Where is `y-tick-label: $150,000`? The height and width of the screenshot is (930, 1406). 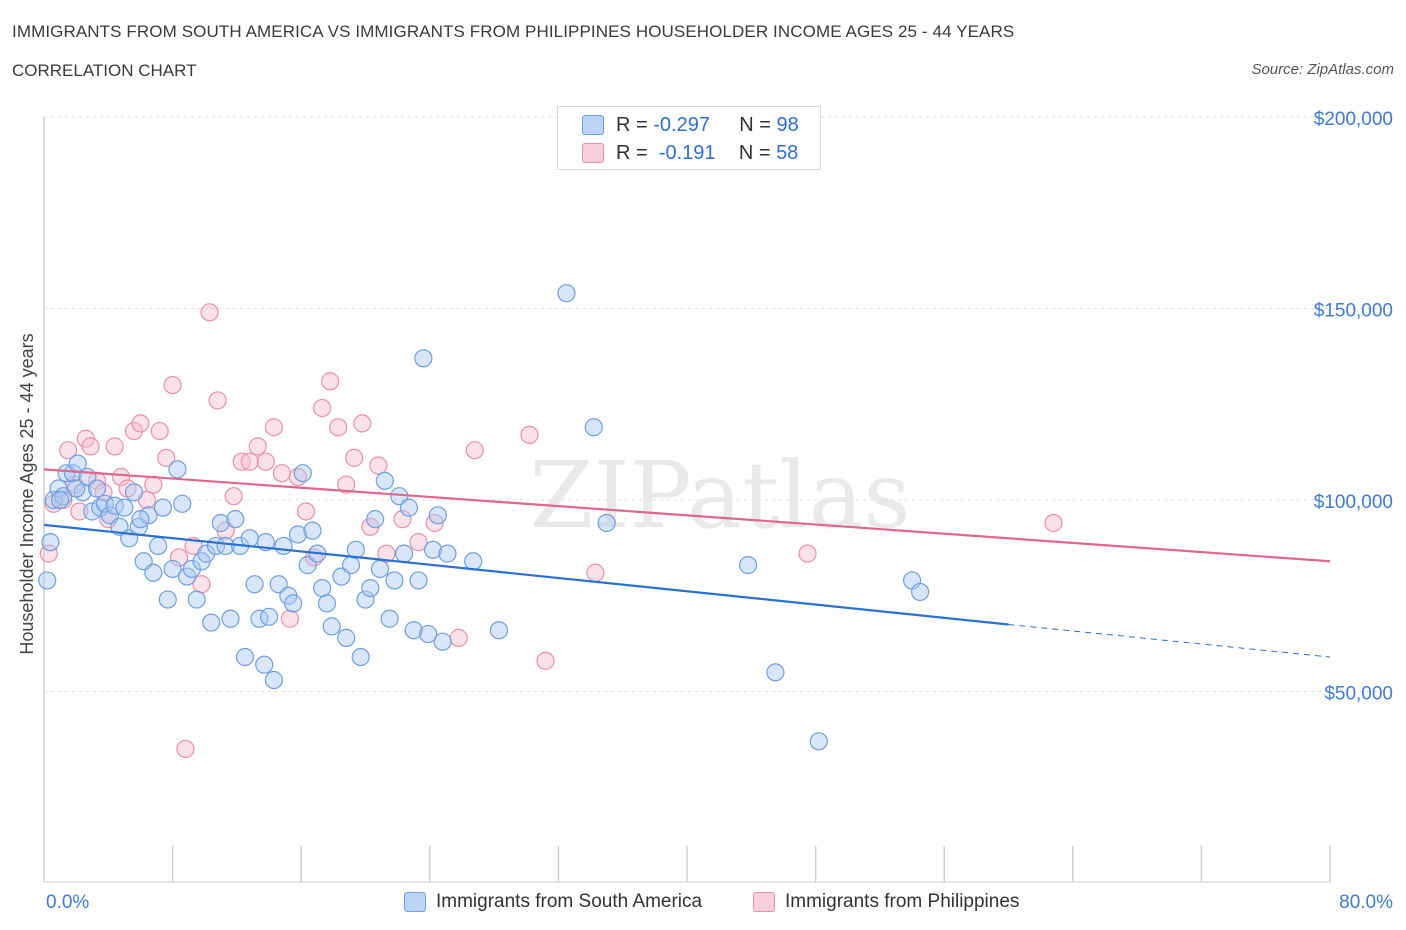
y-tick-label: $150,000 is located at coordinates (1353, 311).